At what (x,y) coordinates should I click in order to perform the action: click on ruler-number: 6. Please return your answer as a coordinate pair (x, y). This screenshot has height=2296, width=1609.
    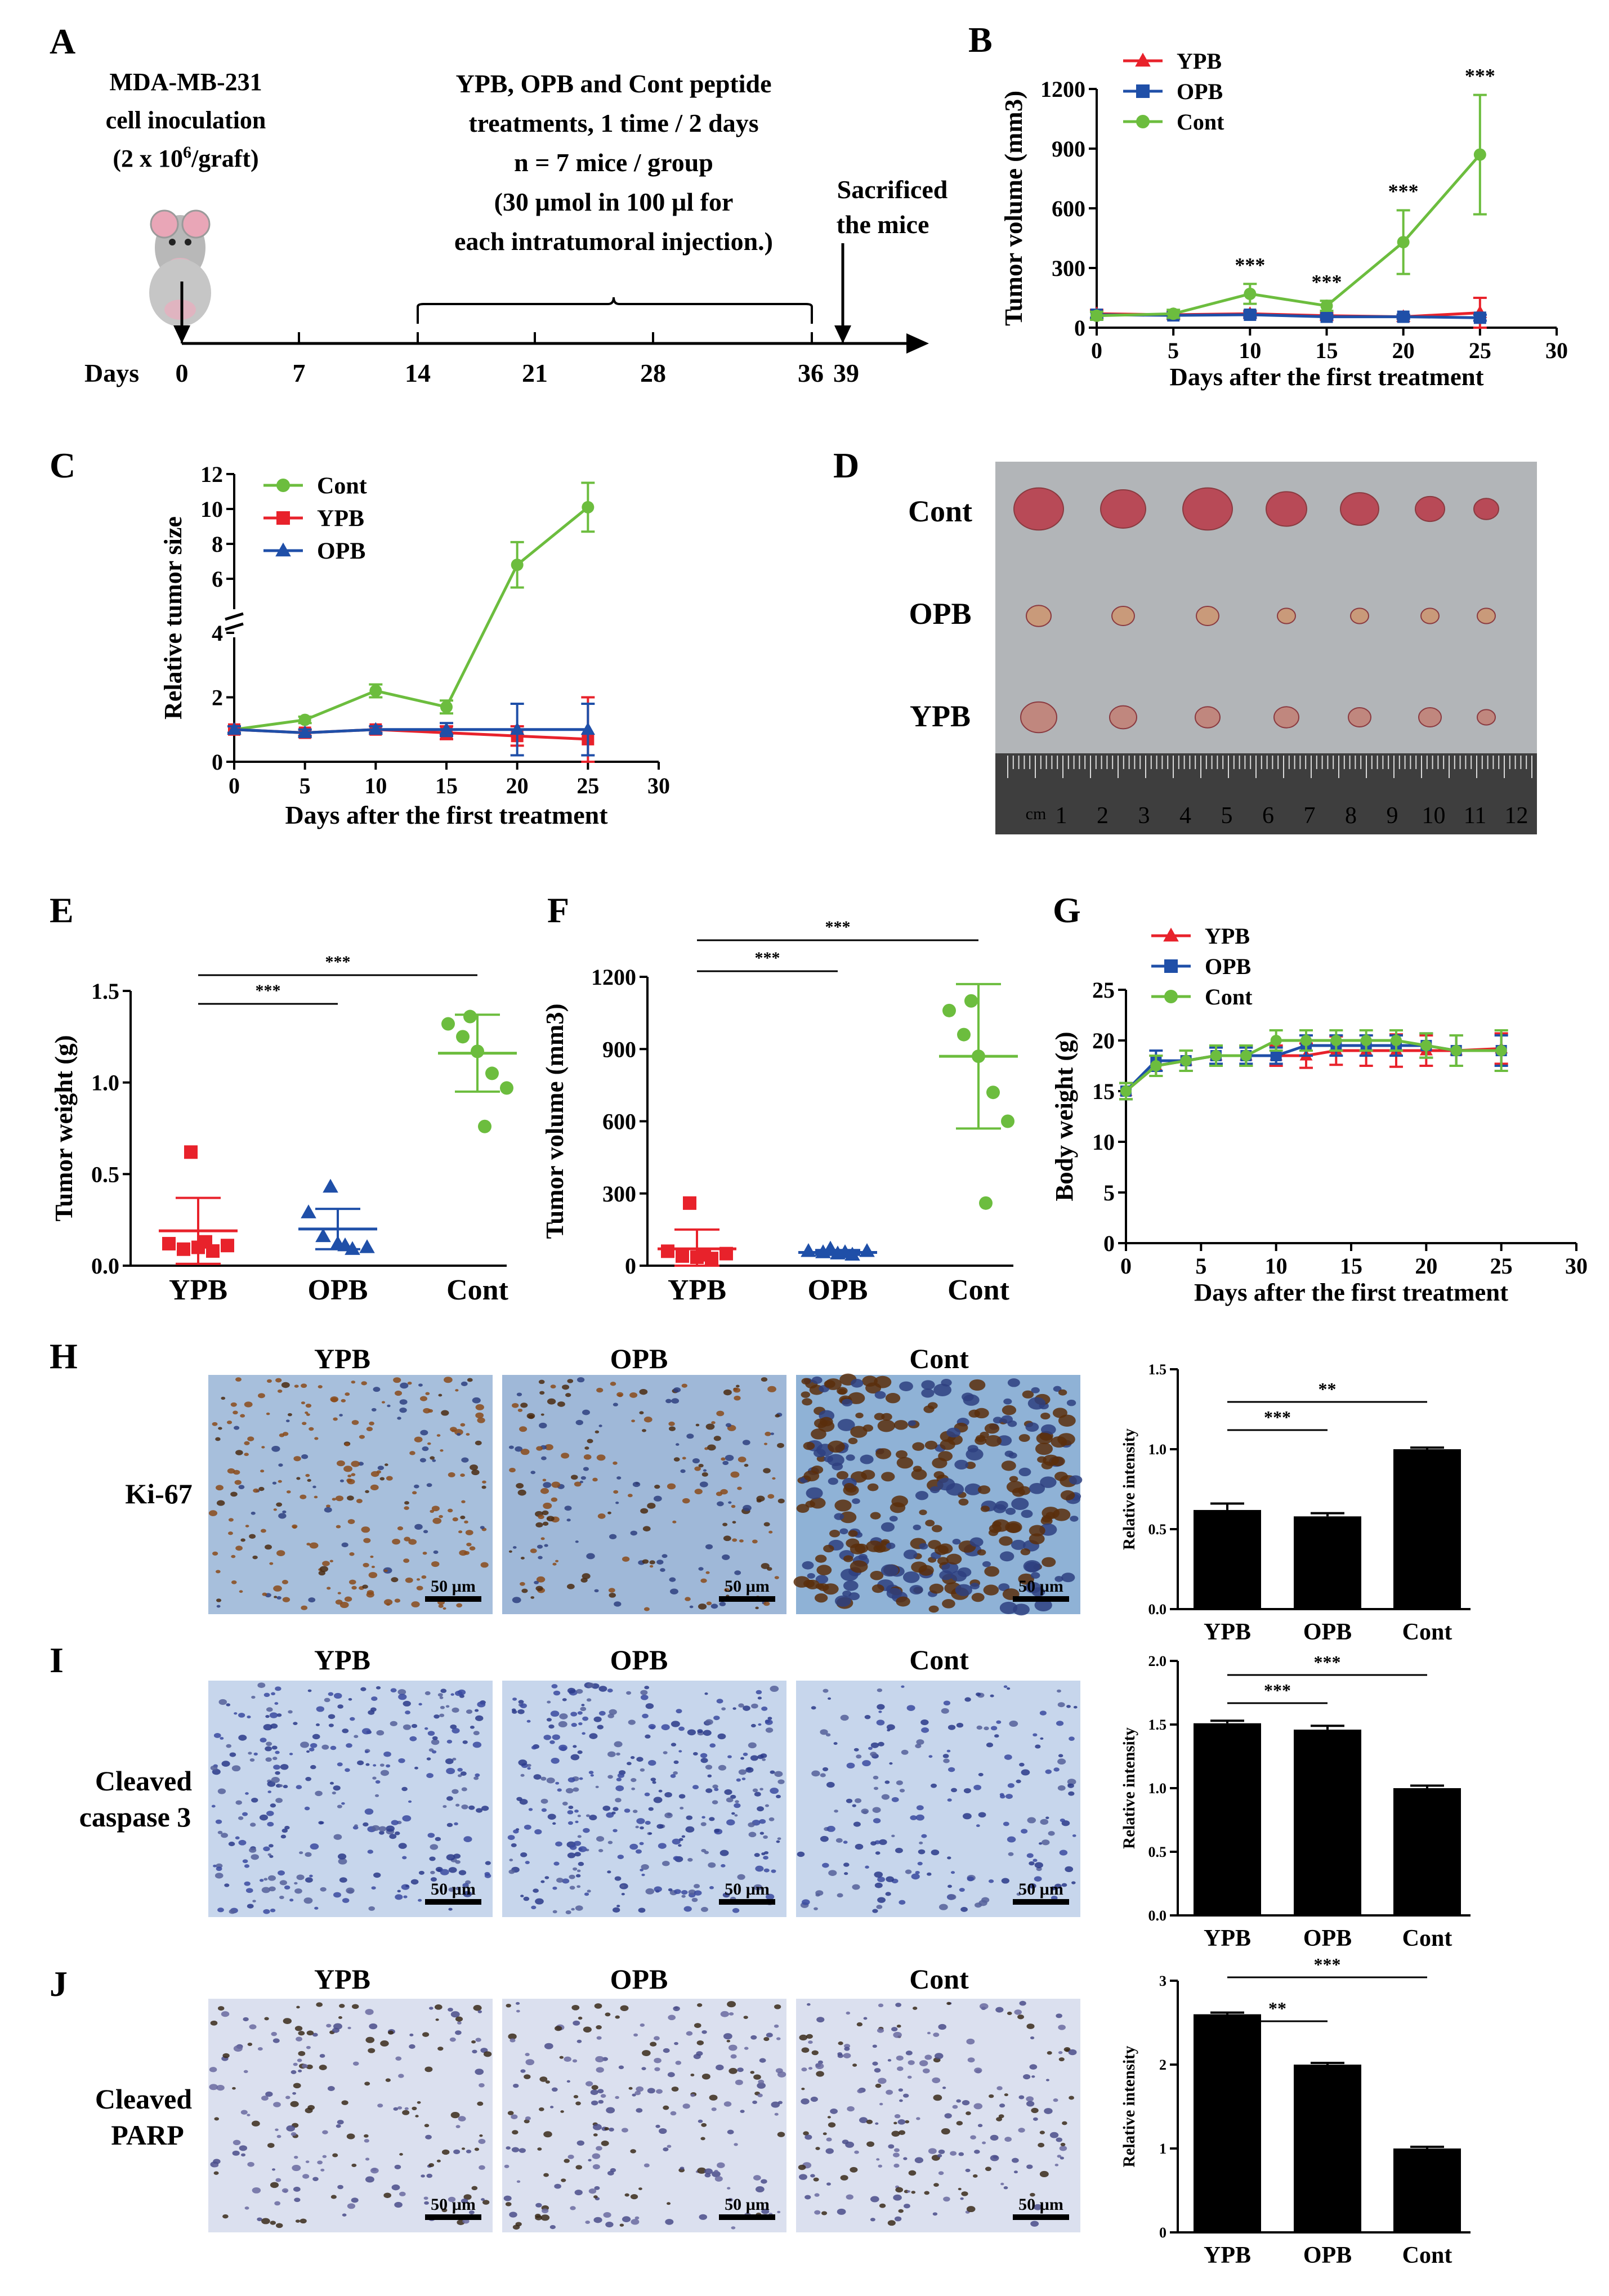
    Looking at the image, I should click on (1268, 816).